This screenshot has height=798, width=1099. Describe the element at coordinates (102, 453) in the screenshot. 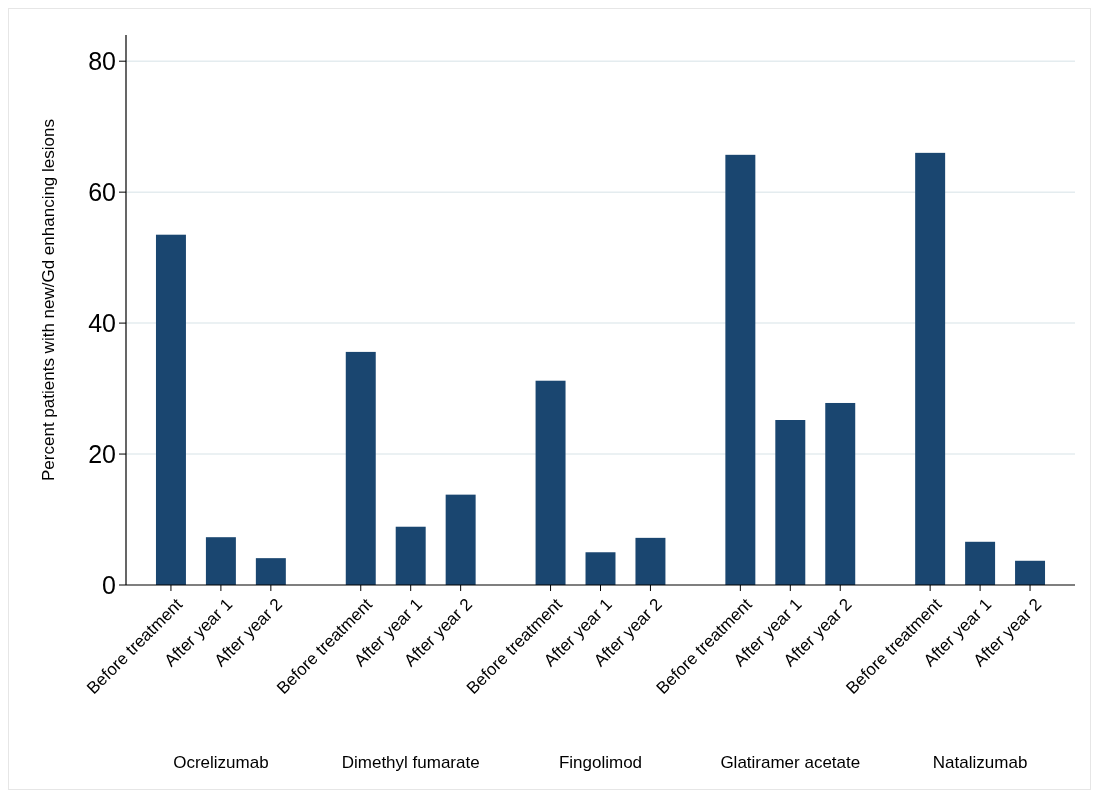

I see `y-tick-label: 20` at that location.